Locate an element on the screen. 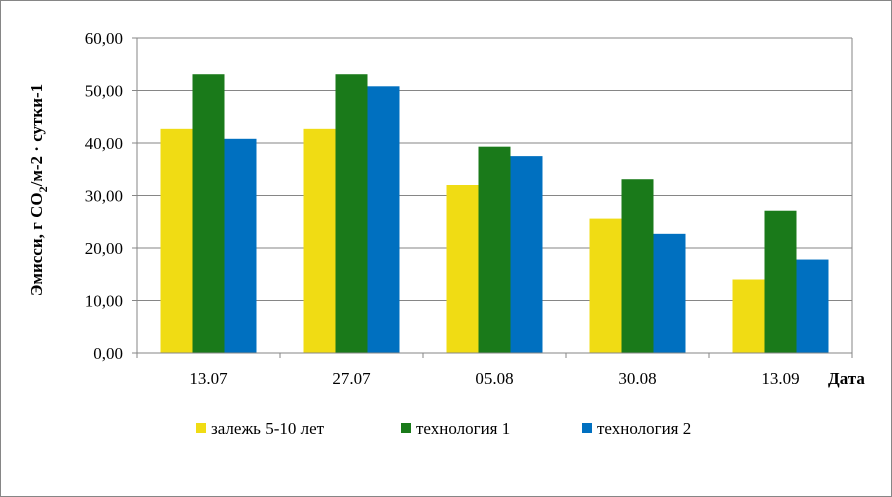  y-tick-label: 40,00 is located at coordinates (104, 143).